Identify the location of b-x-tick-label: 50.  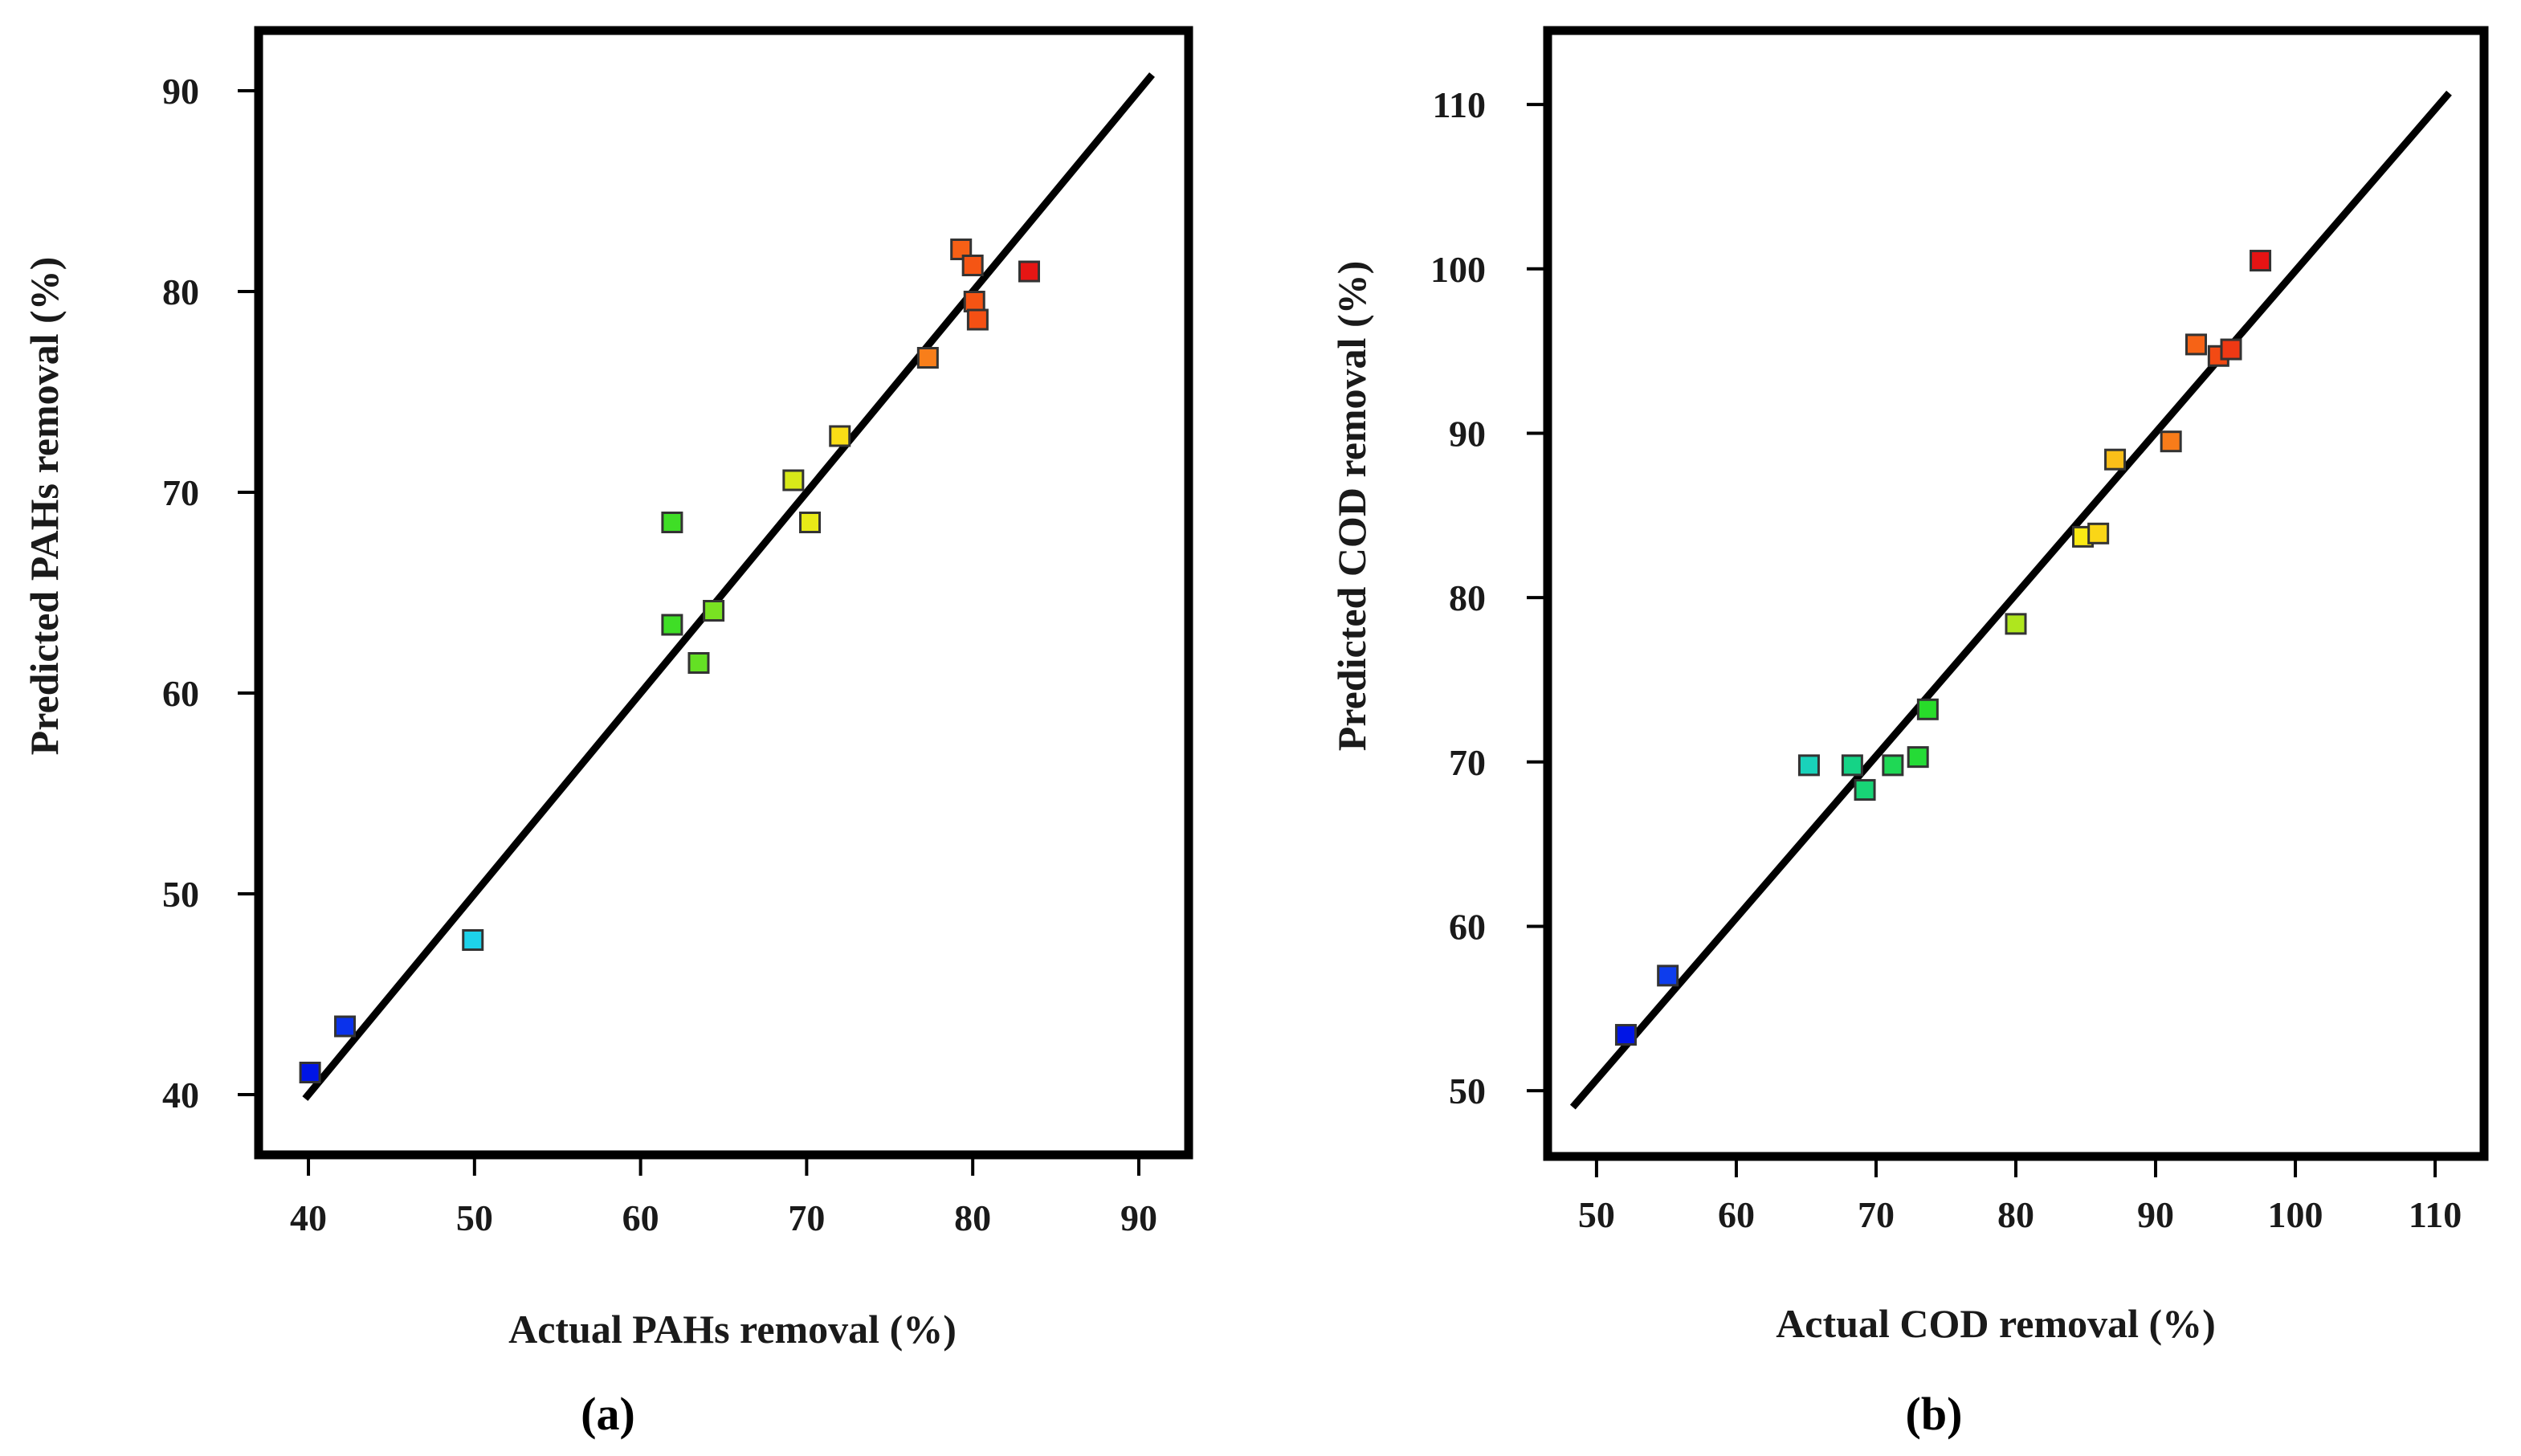
(1596, 1214).